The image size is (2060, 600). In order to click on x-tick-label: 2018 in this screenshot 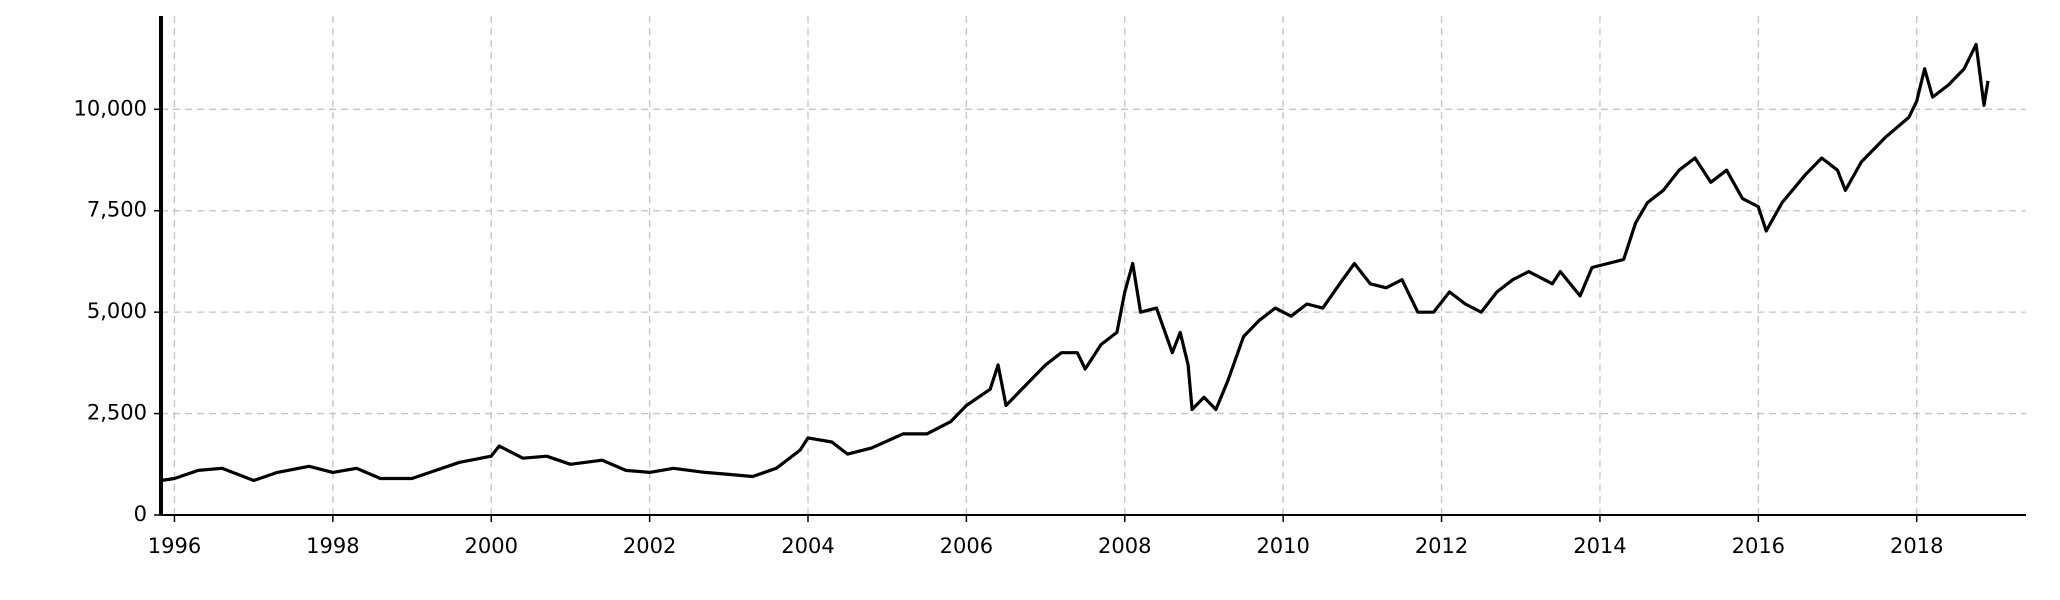, I will do `click(1916, 546)`.